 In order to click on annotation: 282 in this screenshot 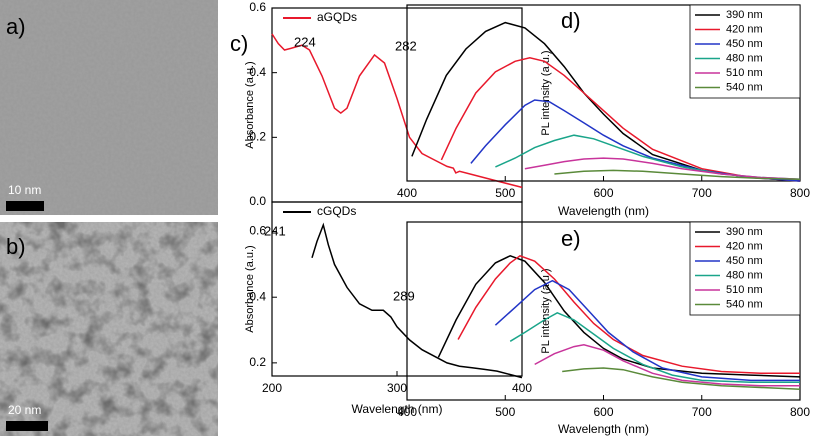, I will do `click(406, 45)`.